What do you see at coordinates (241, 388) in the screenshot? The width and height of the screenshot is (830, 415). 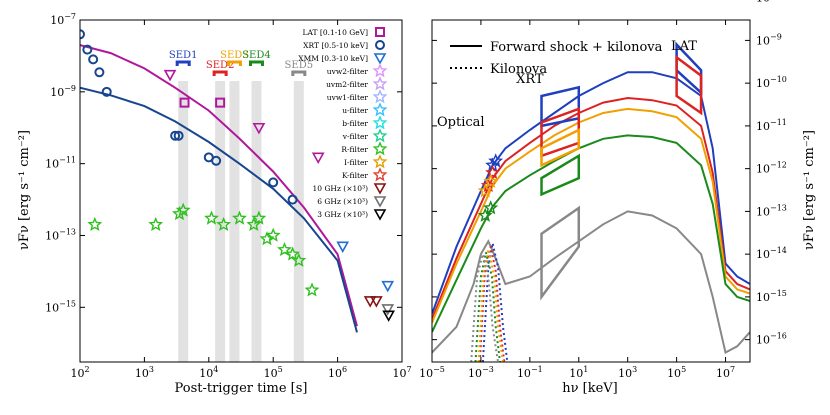 I see `left-x-axis-label: Post-trigger time [s]` at bounding box center [241, 388].